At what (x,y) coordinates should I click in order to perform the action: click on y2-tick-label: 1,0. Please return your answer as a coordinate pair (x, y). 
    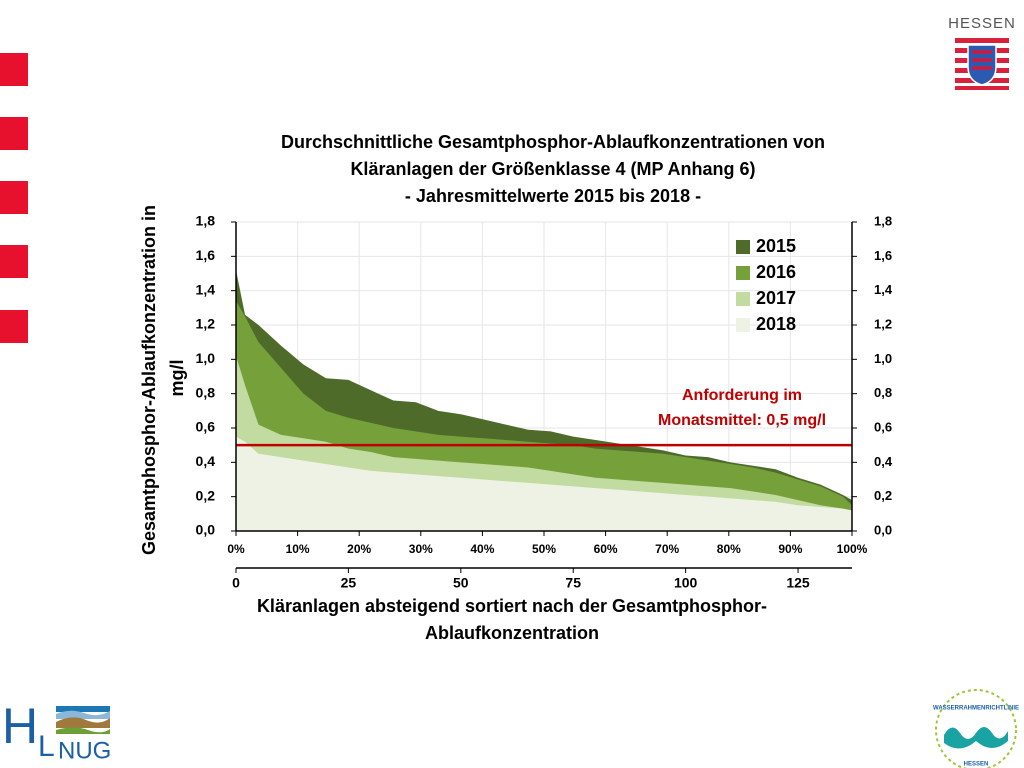
    Looking at the image, I should click on (883, 358).